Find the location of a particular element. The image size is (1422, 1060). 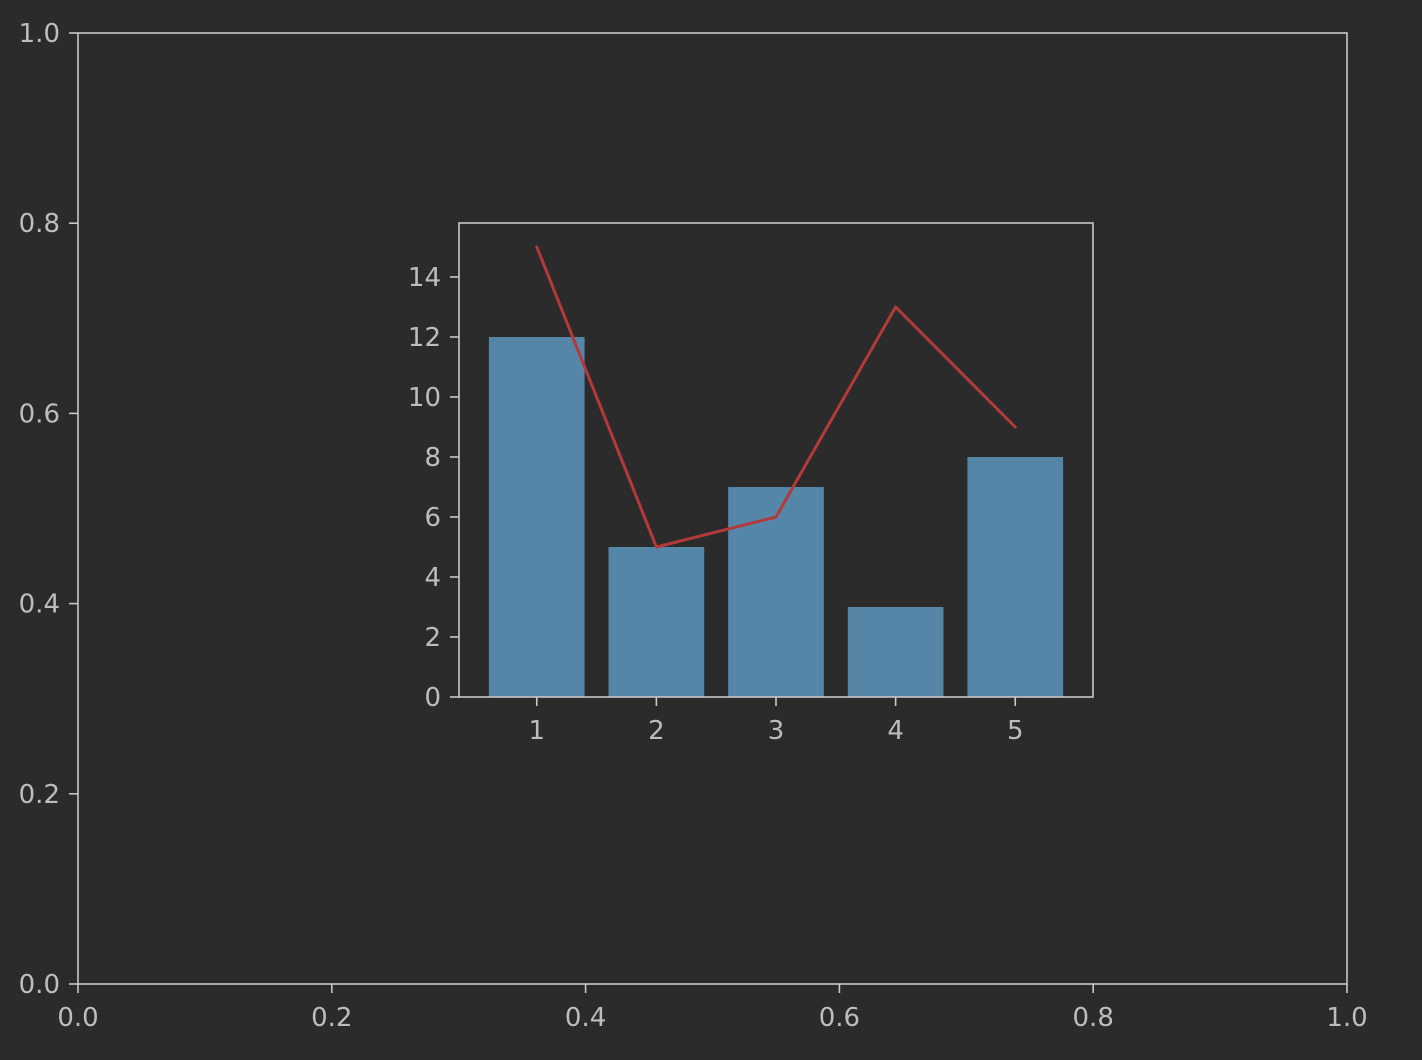

outer-x-tick-label: 0.0 is located at coordinates (77, 1018).